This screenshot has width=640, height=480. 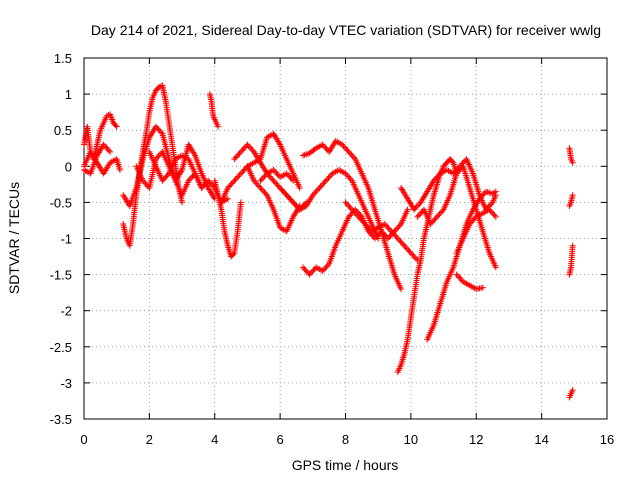 I want to click on y-tick-label: -3.5, so click(x=61, y=419).